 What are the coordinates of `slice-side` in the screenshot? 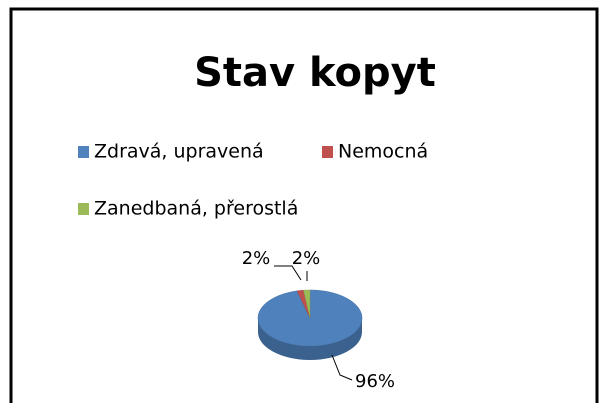 It's located at (310, 339).